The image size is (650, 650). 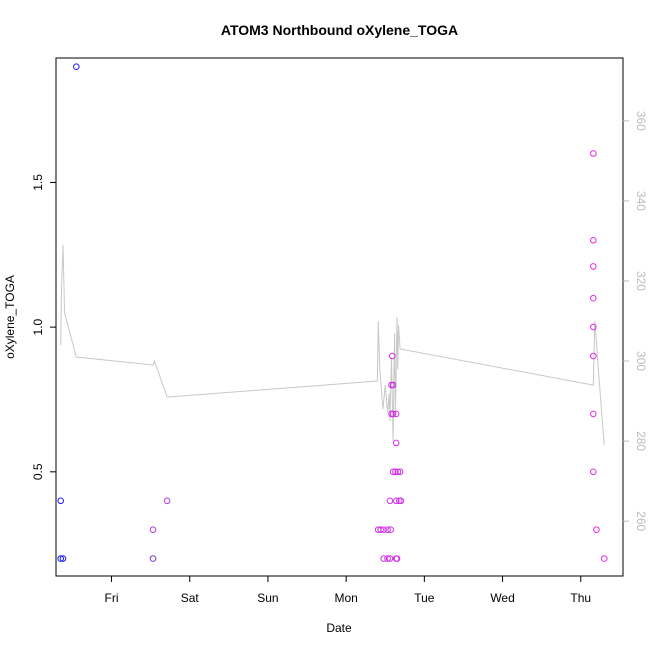 I want to click on y2-tick-label: 320, so click(x=641, y=281).